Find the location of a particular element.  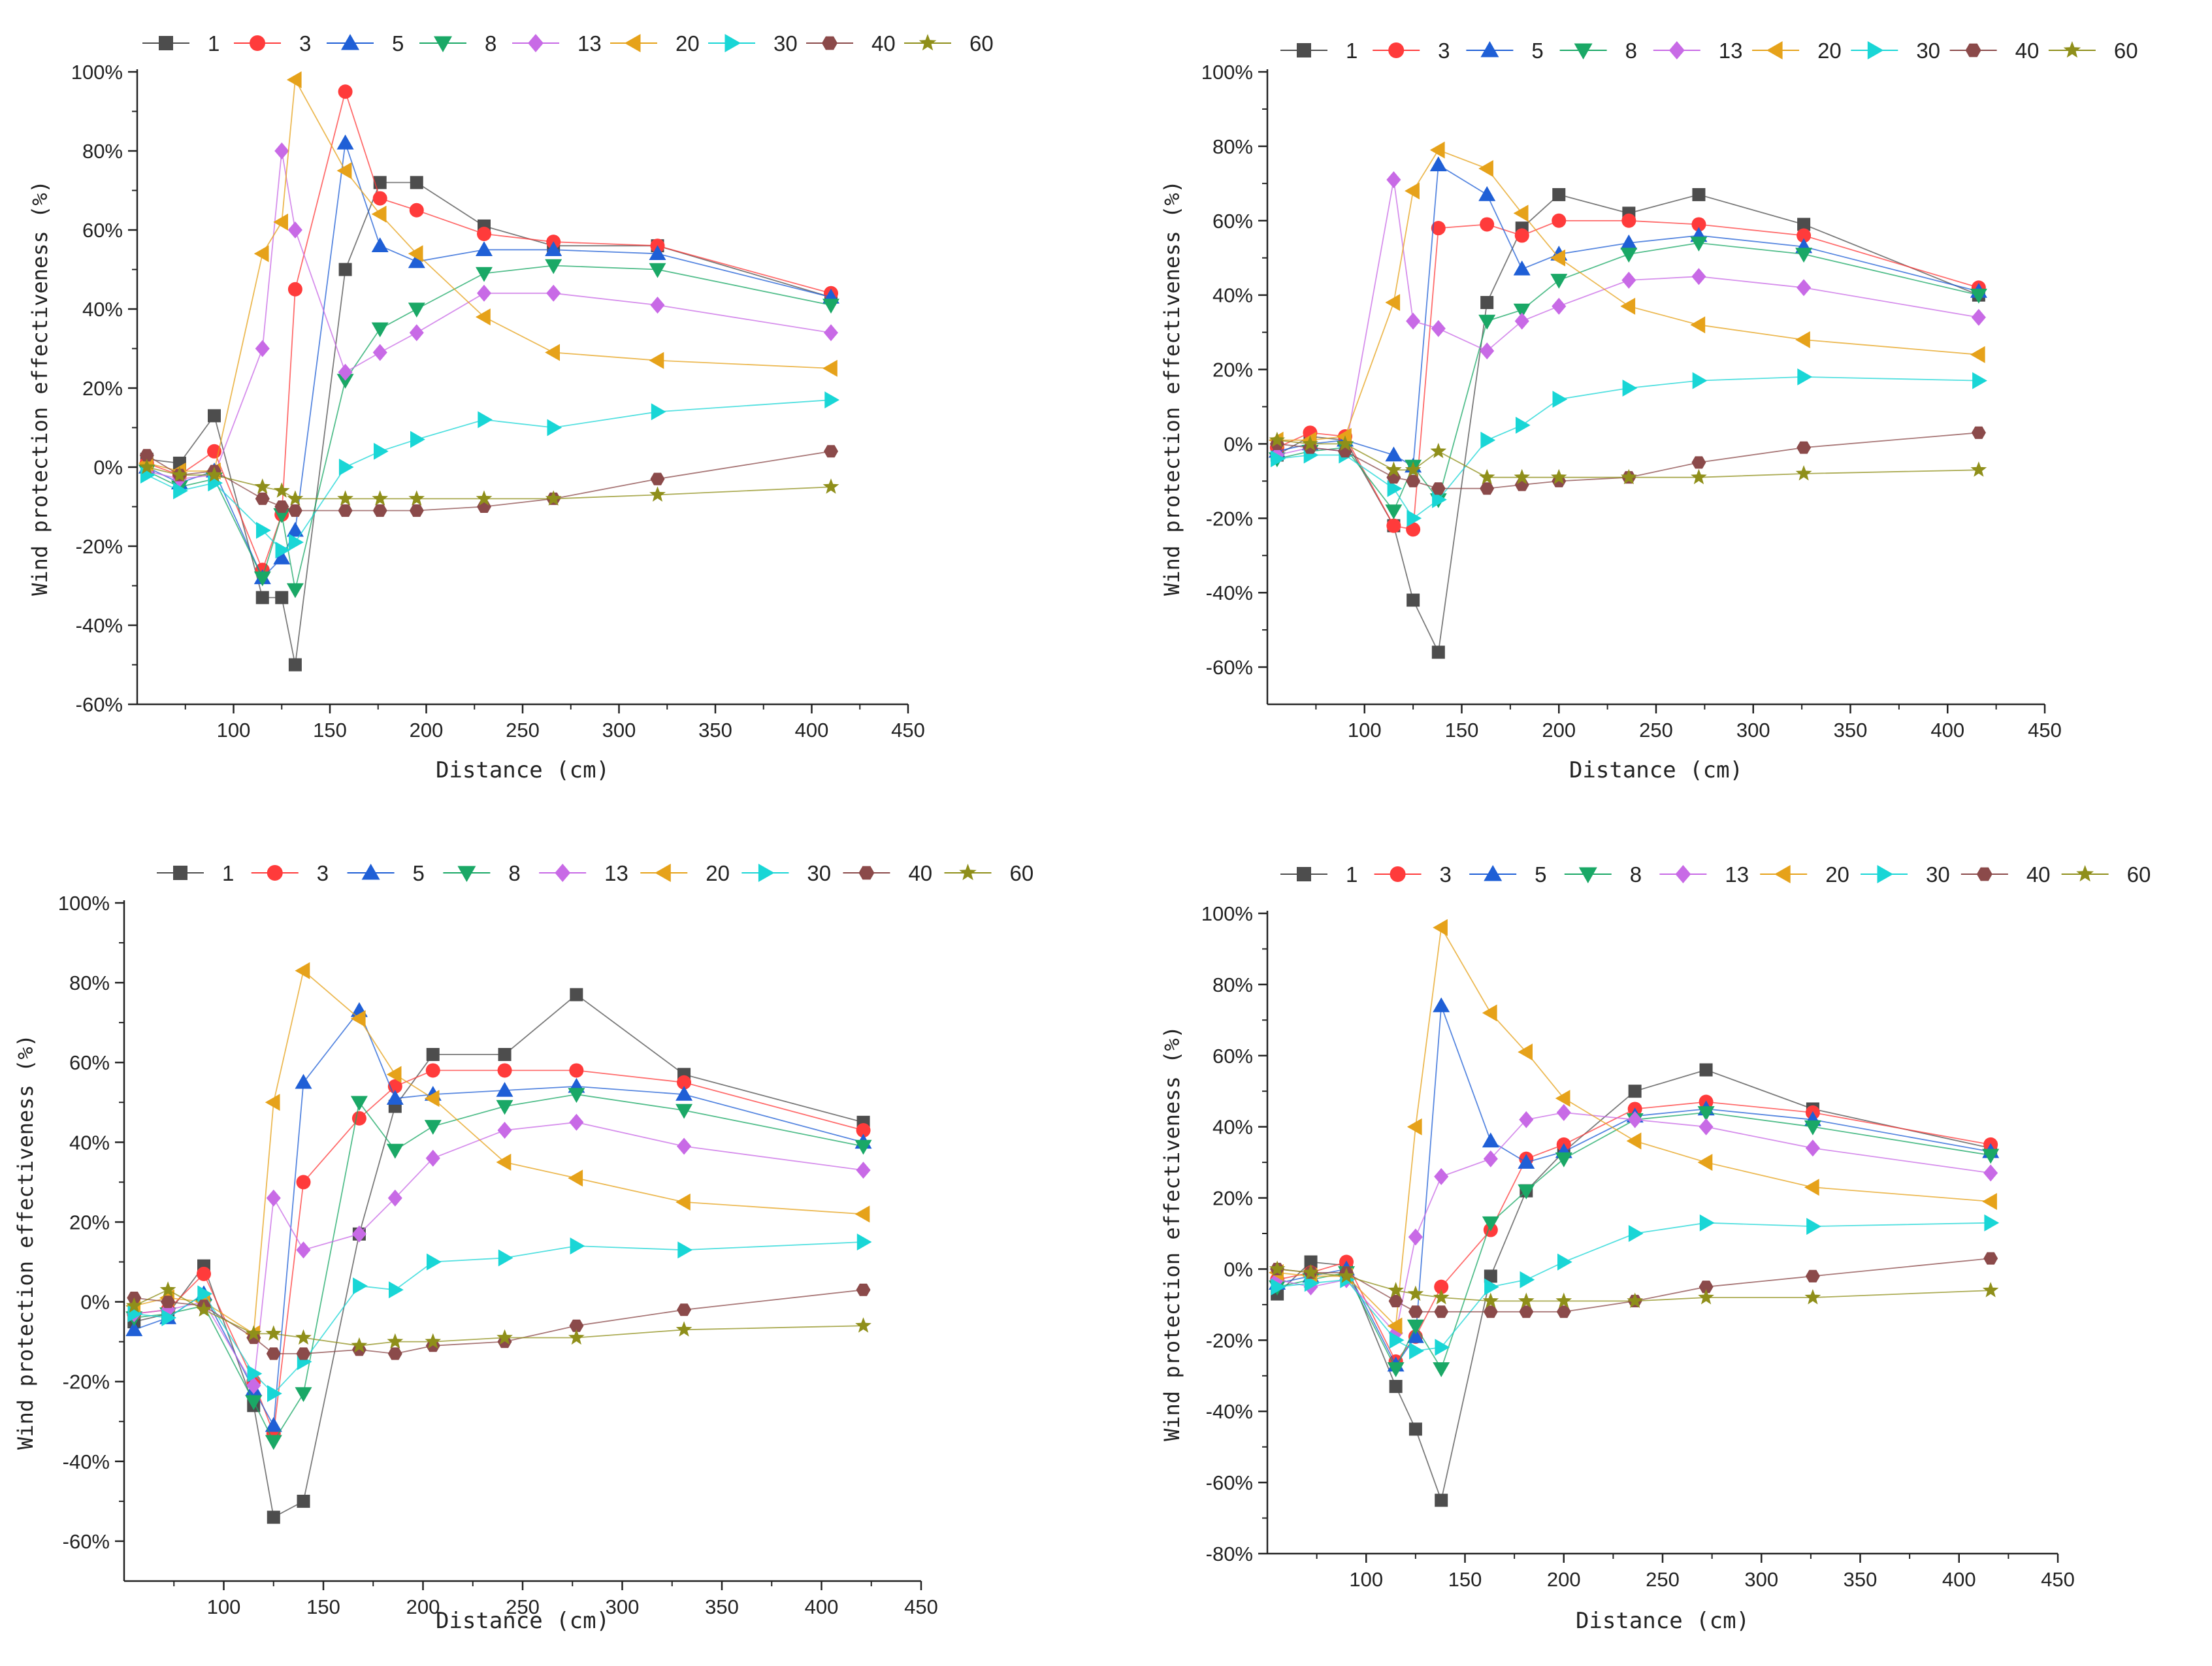

y-axis-title: Wind protection effectiveness (%) is located at coordinates (26, 1242).